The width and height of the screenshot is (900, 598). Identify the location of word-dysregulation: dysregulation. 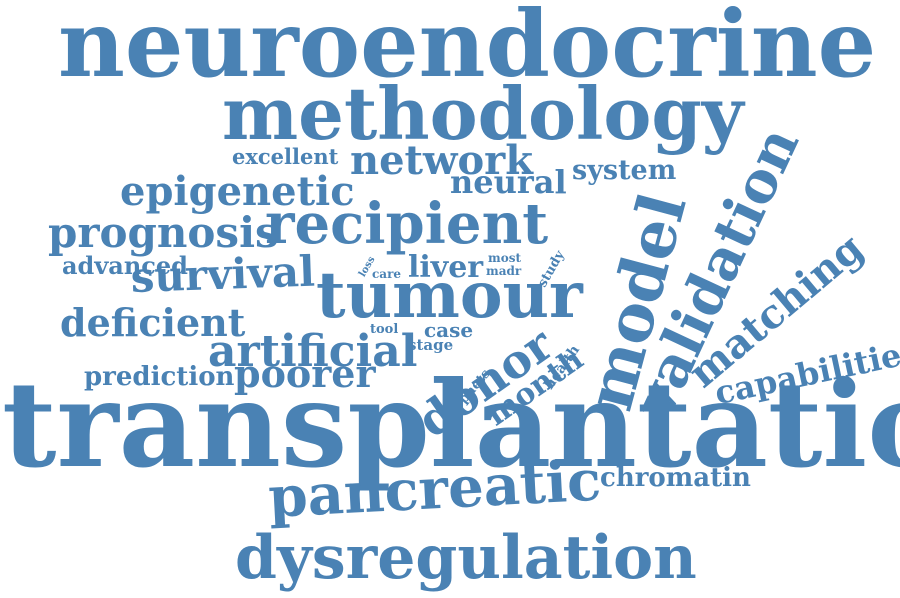
(466, 558).